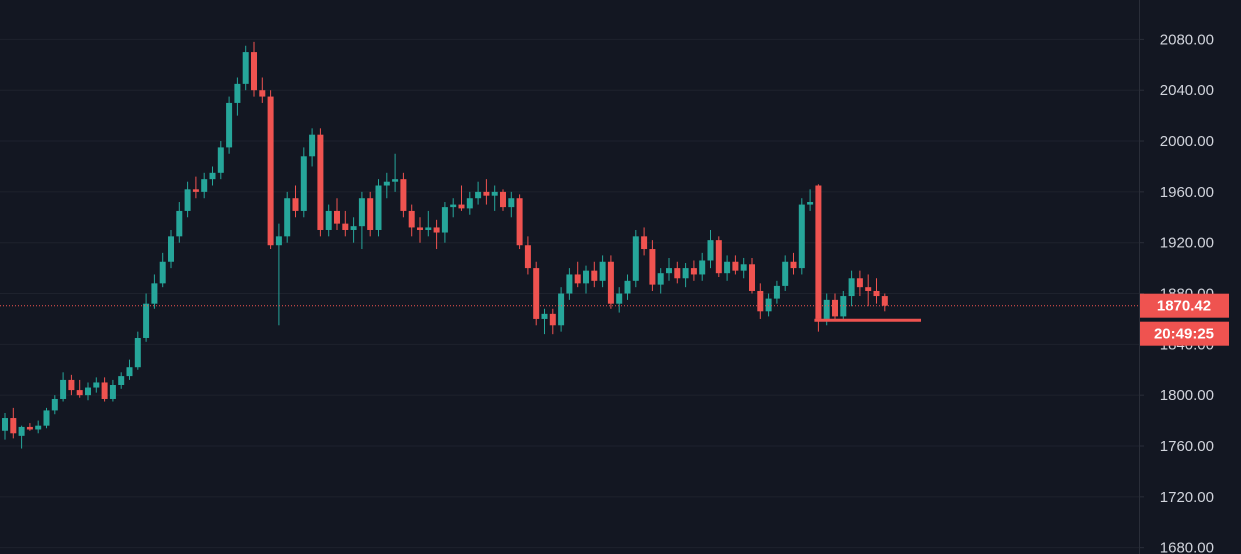 The image size is (1241, 554). What do you see at coordinates (1187, 547) in the screenshot?
I see `y-tick-label: 1680.00` at bounding box center [1187, 547].